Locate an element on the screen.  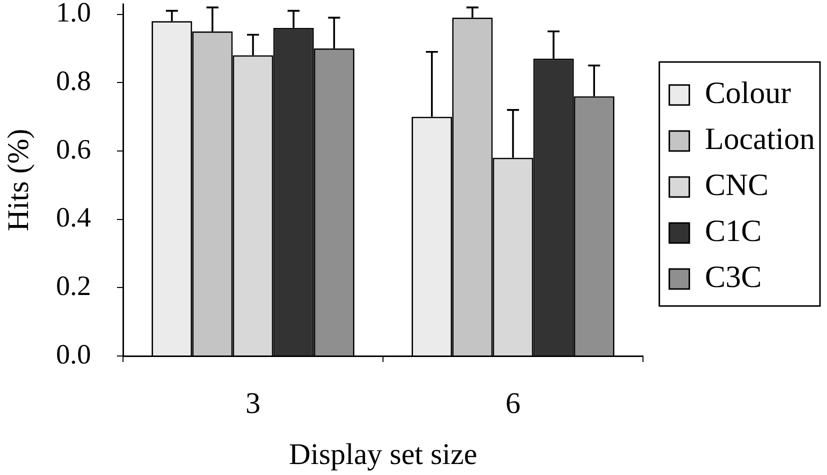
y-tick-label: 1.0 is located at coordinates (73, 14).